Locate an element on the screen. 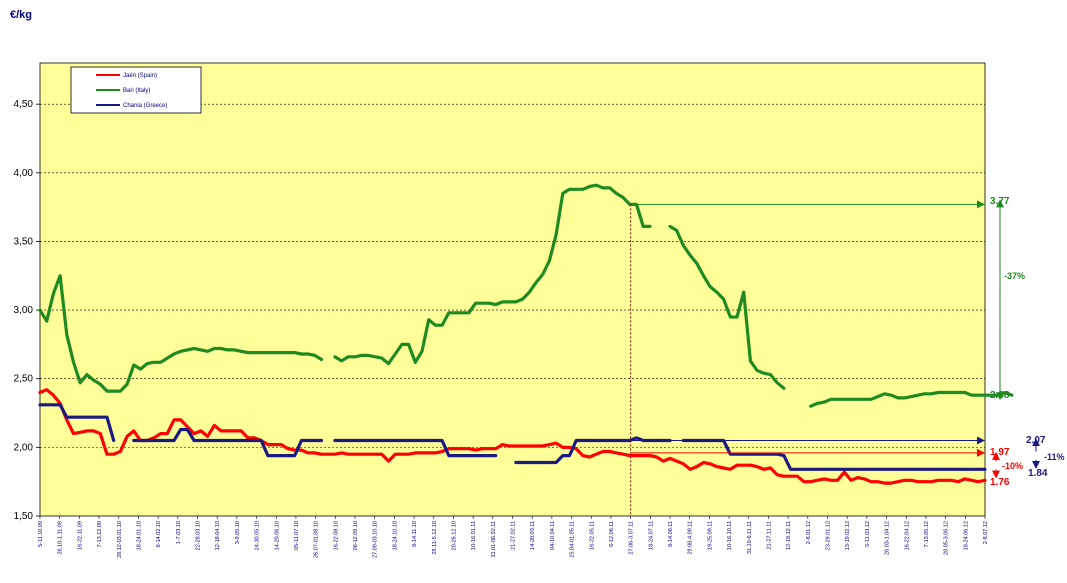  x-tick-label: 8-14.02.10 is located at coordinates (159, 534).